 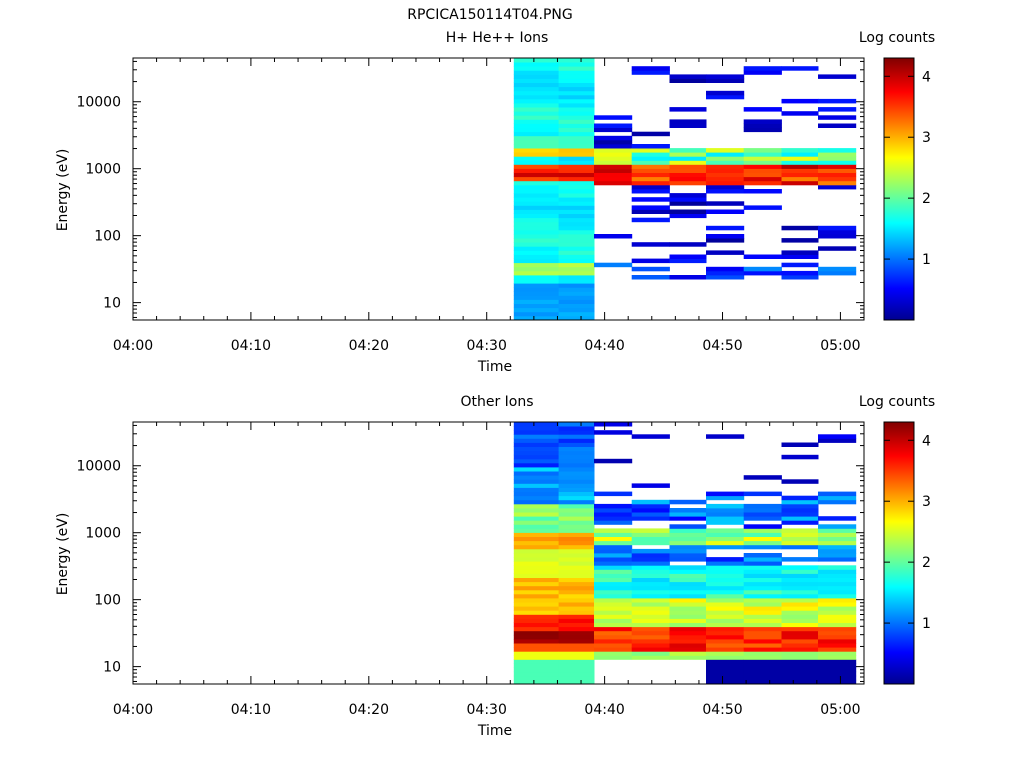 I want to click on y-axis-label: Energy (eV), so click(x=63, y=190).